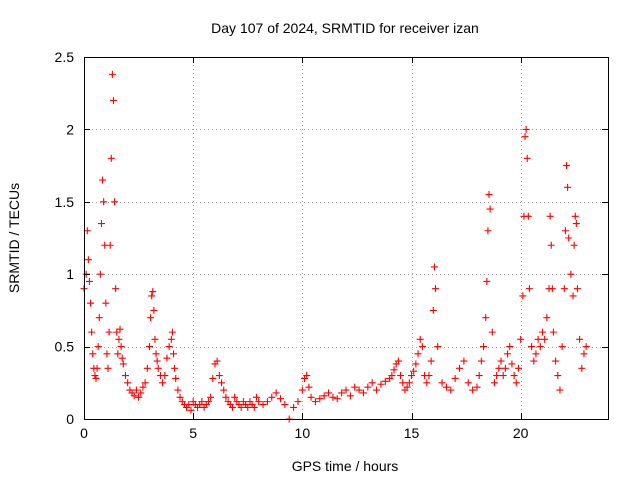 The width and height of the screenshot is (640, 480). Describe the element at coordinates (193, 433) in the screenshot. I see `x-tick-label: 5` at that location.